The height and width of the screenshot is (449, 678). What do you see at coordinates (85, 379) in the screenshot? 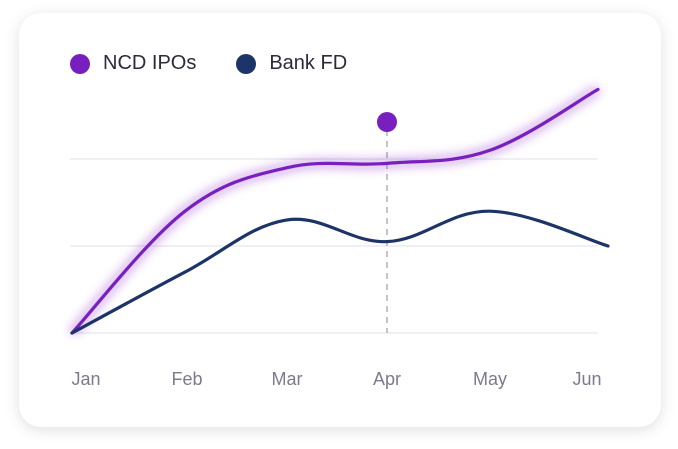
I see `x-tick-label: Jan` at bounding box center [85, 379].